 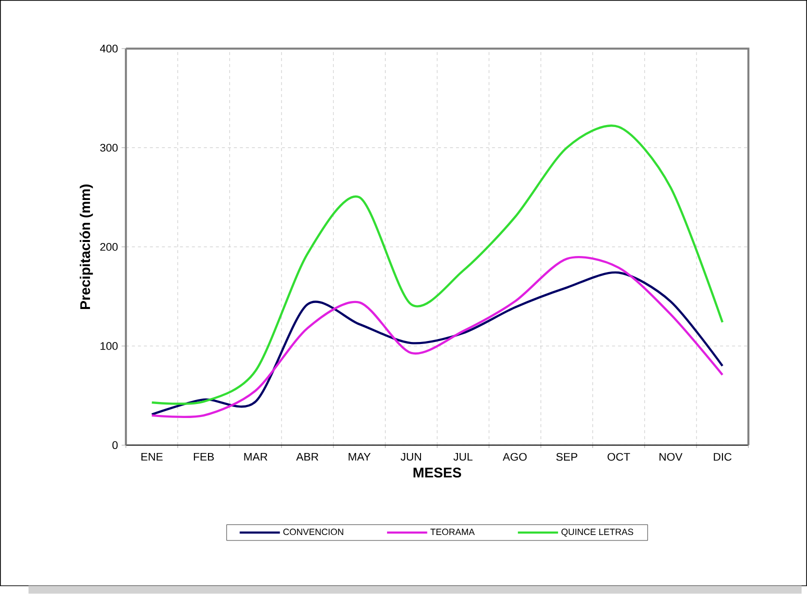 What do you see at coordinates (619, 457) in the screenshot?
I see `x-tick-label: OCT` at bounding box center [619, 457].